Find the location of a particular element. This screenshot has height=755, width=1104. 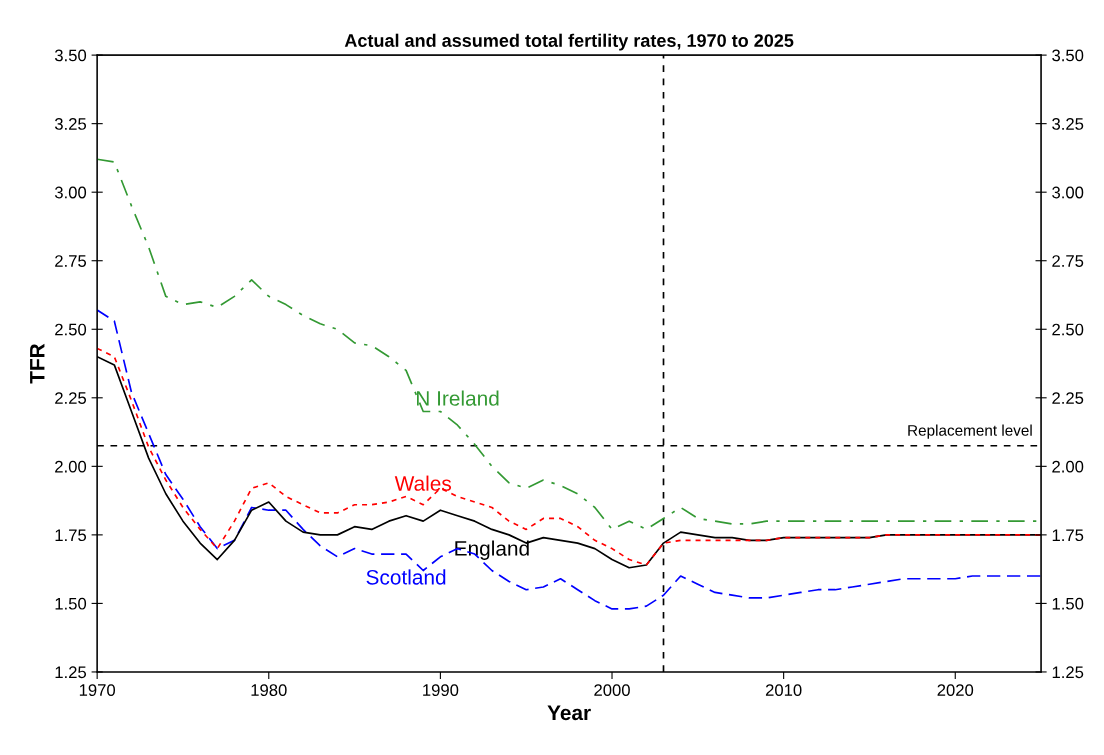

y2-tick-label: 2.50 is located at coordinates (1068, 329).